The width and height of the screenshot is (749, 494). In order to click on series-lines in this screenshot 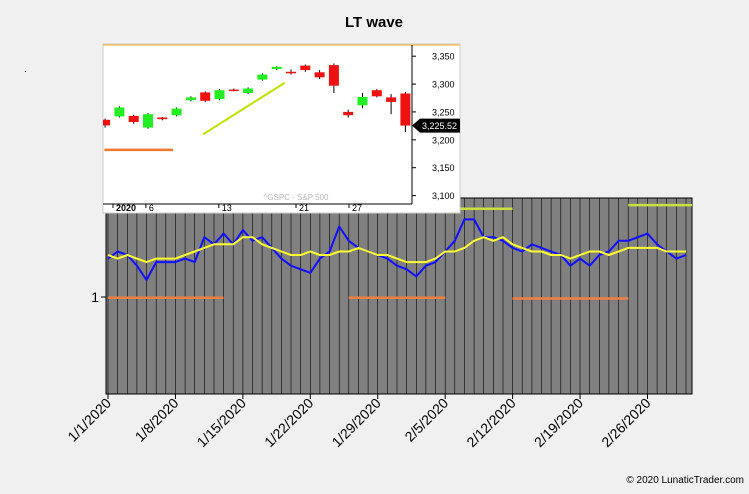, I will do `click(397, 249)`.